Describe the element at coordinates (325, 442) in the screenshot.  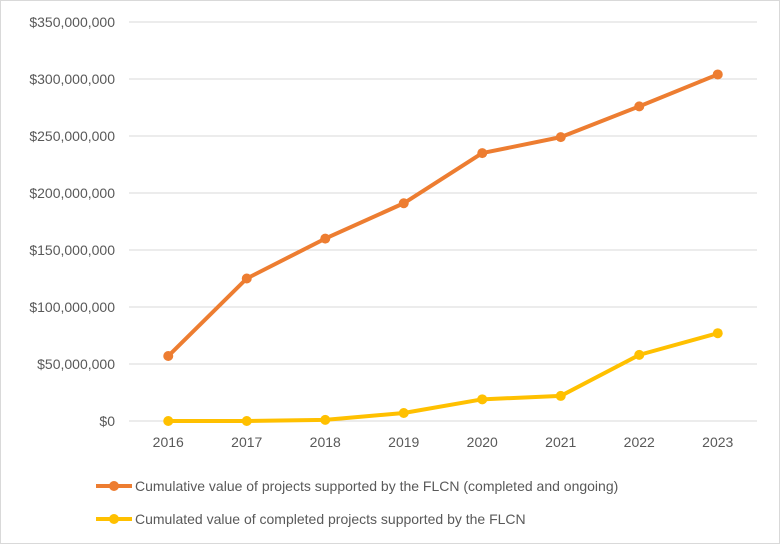
I see `x-tick-label: 2018` at that location.